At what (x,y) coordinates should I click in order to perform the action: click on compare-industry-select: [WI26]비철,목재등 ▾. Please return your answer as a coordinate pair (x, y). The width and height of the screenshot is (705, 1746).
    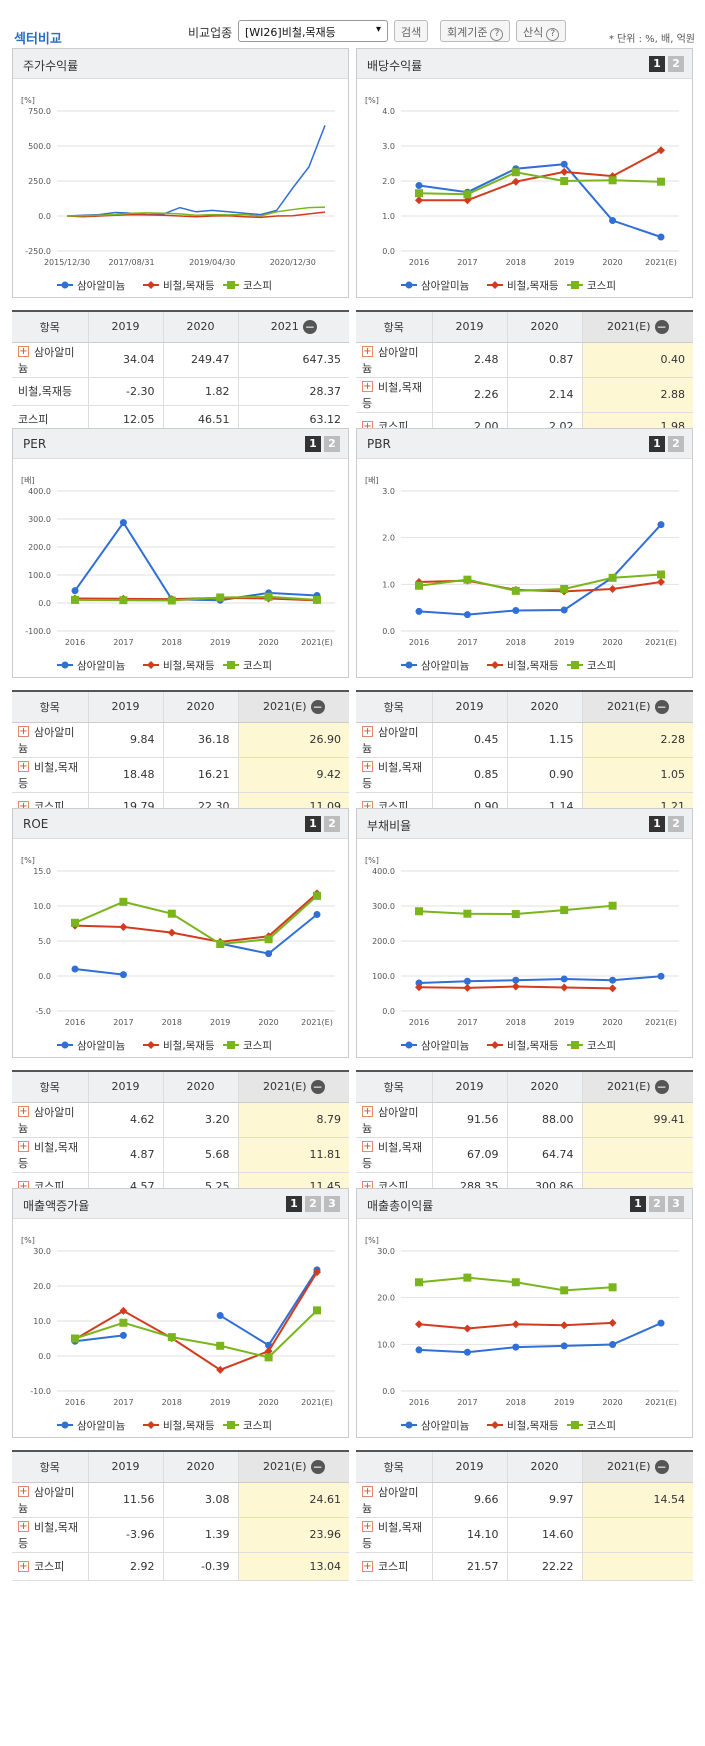
    Looking at the image, I should click on (313, 31).